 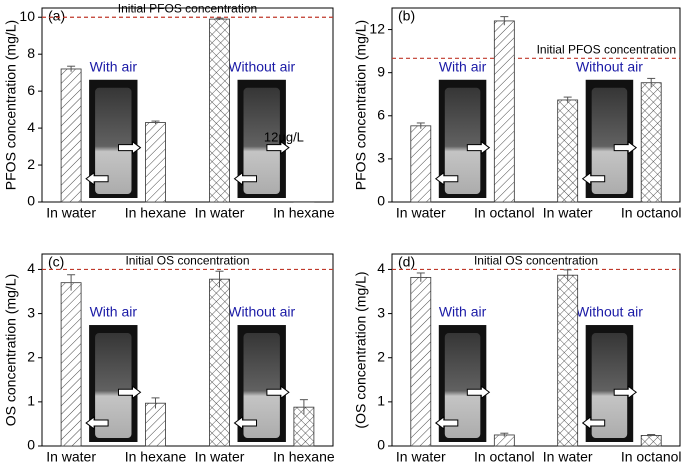 What do you see at coordinates (406, 16) in the screenshot?
I see `panel-label: (b)` at bounding box center [406, 16].